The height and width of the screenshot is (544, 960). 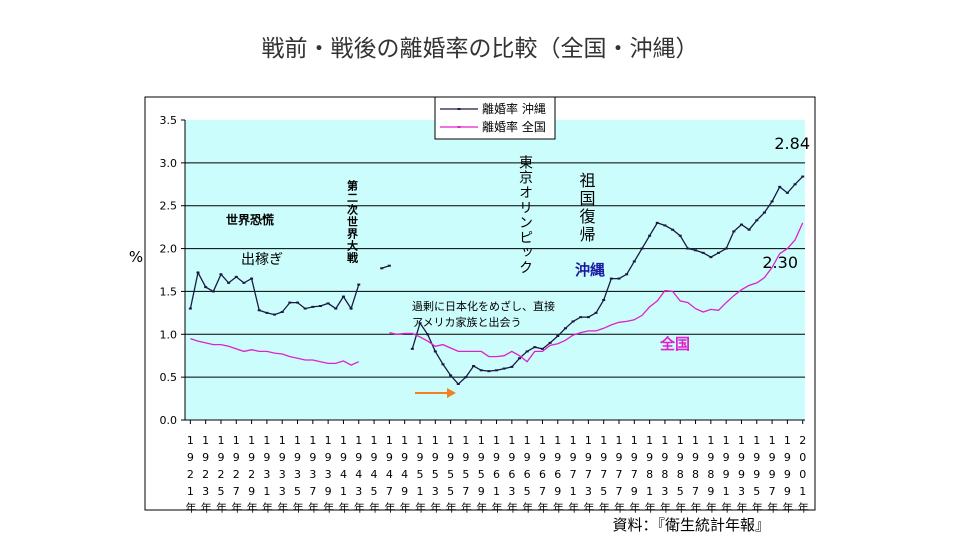 I want to click on x-tick-label: 1981年, so click(x=649, y=475).